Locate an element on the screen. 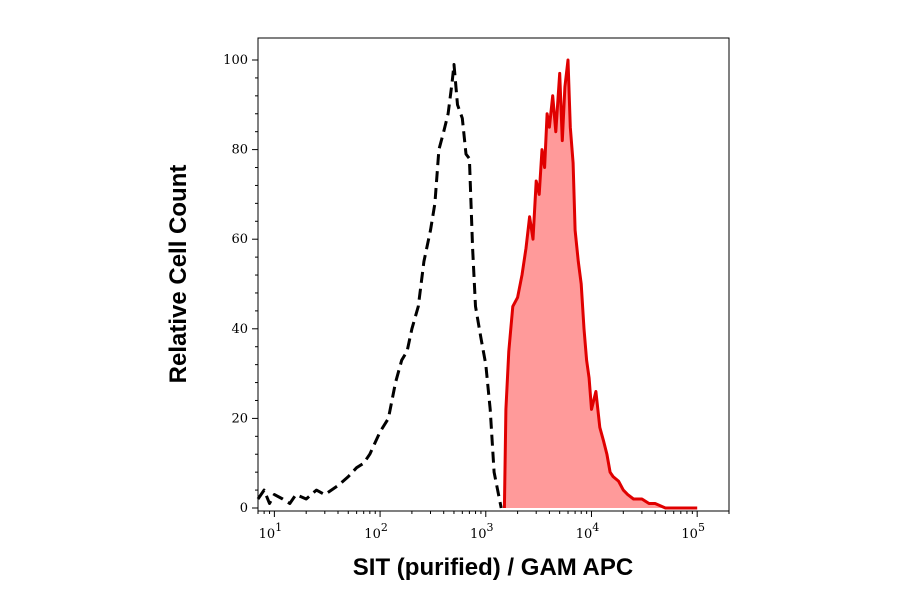 This screenshot has width=900, height=594. x-axis-title: SIT (purified) / GAM APC is located at coordinates (493, 567).